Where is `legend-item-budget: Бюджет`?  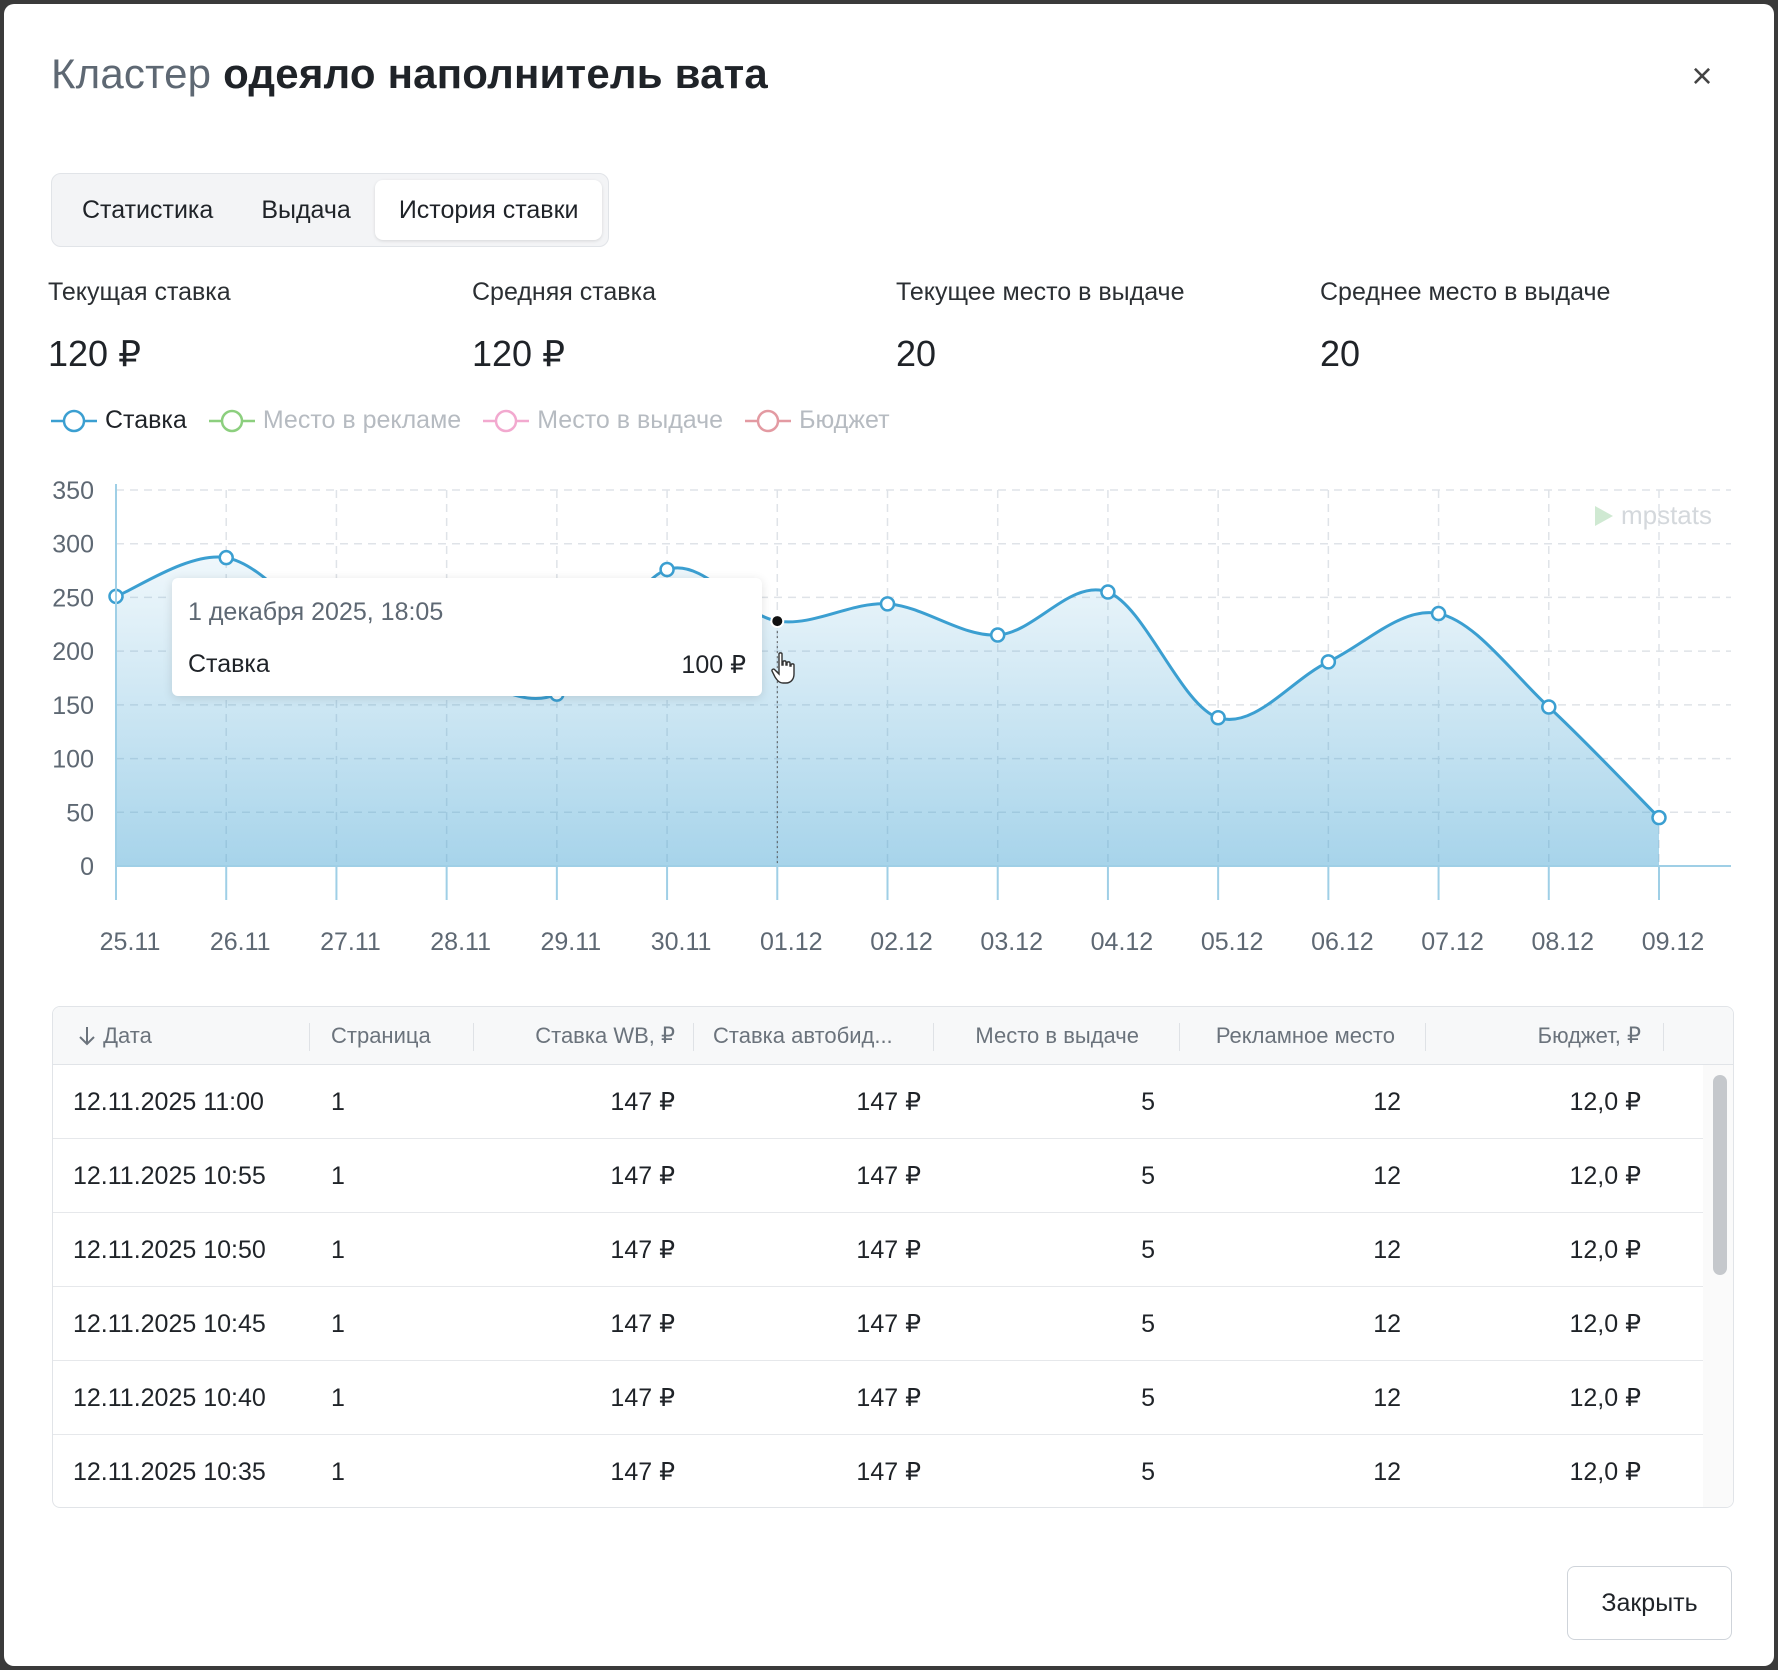 legend-item-budget: Бюджет is located at coordinates (817, 420).